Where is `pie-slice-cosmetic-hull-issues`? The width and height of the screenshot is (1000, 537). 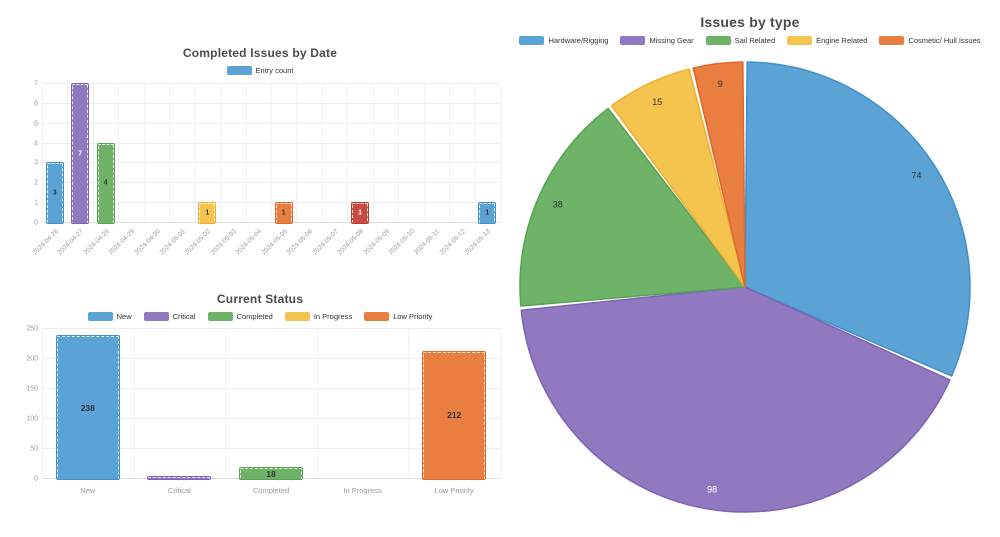
pie-slice-cosmetic-hull-issues is located at coordinates (719, 174).